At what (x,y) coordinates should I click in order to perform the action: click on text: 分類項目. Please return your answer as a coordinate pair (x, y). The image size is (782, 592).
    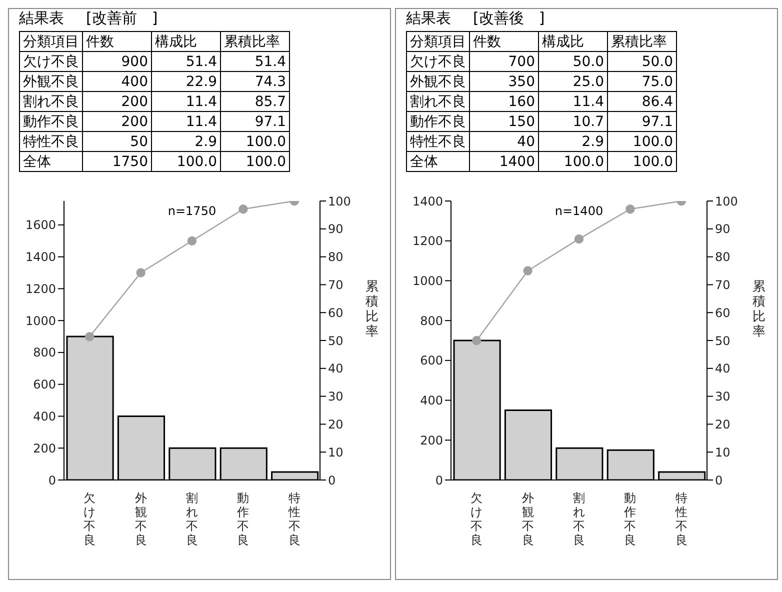
    Looking at the image, I should click on (51, 42).